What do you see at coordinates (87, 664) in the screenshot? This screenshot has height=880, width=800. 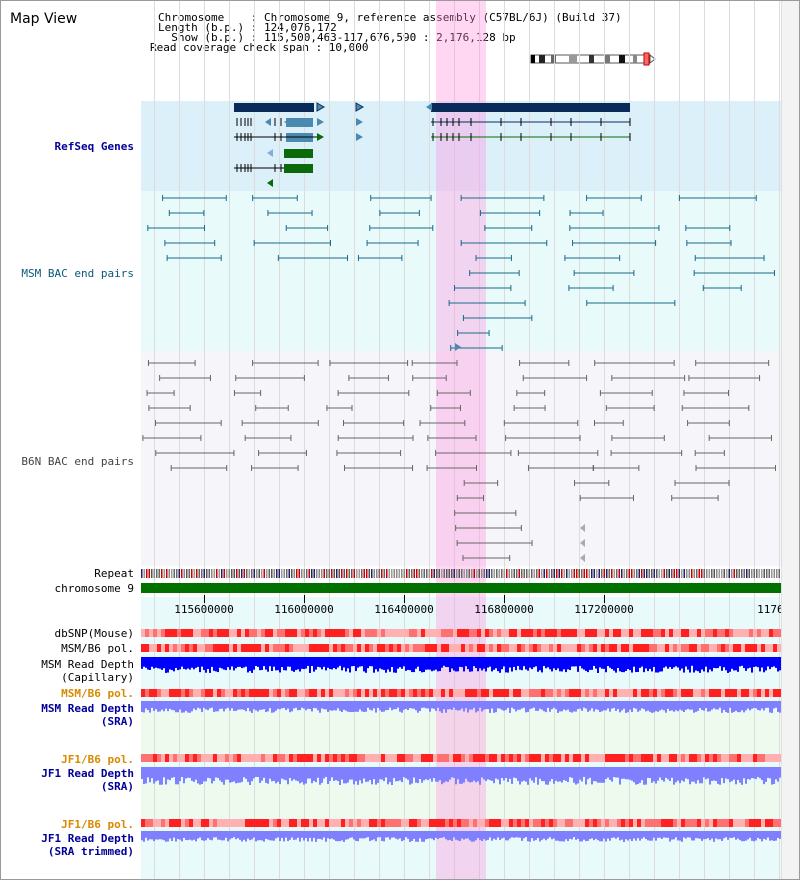 I see `track-label-msm-depth-capillary: MSM Read Depth` at bounding box center [87, 664].